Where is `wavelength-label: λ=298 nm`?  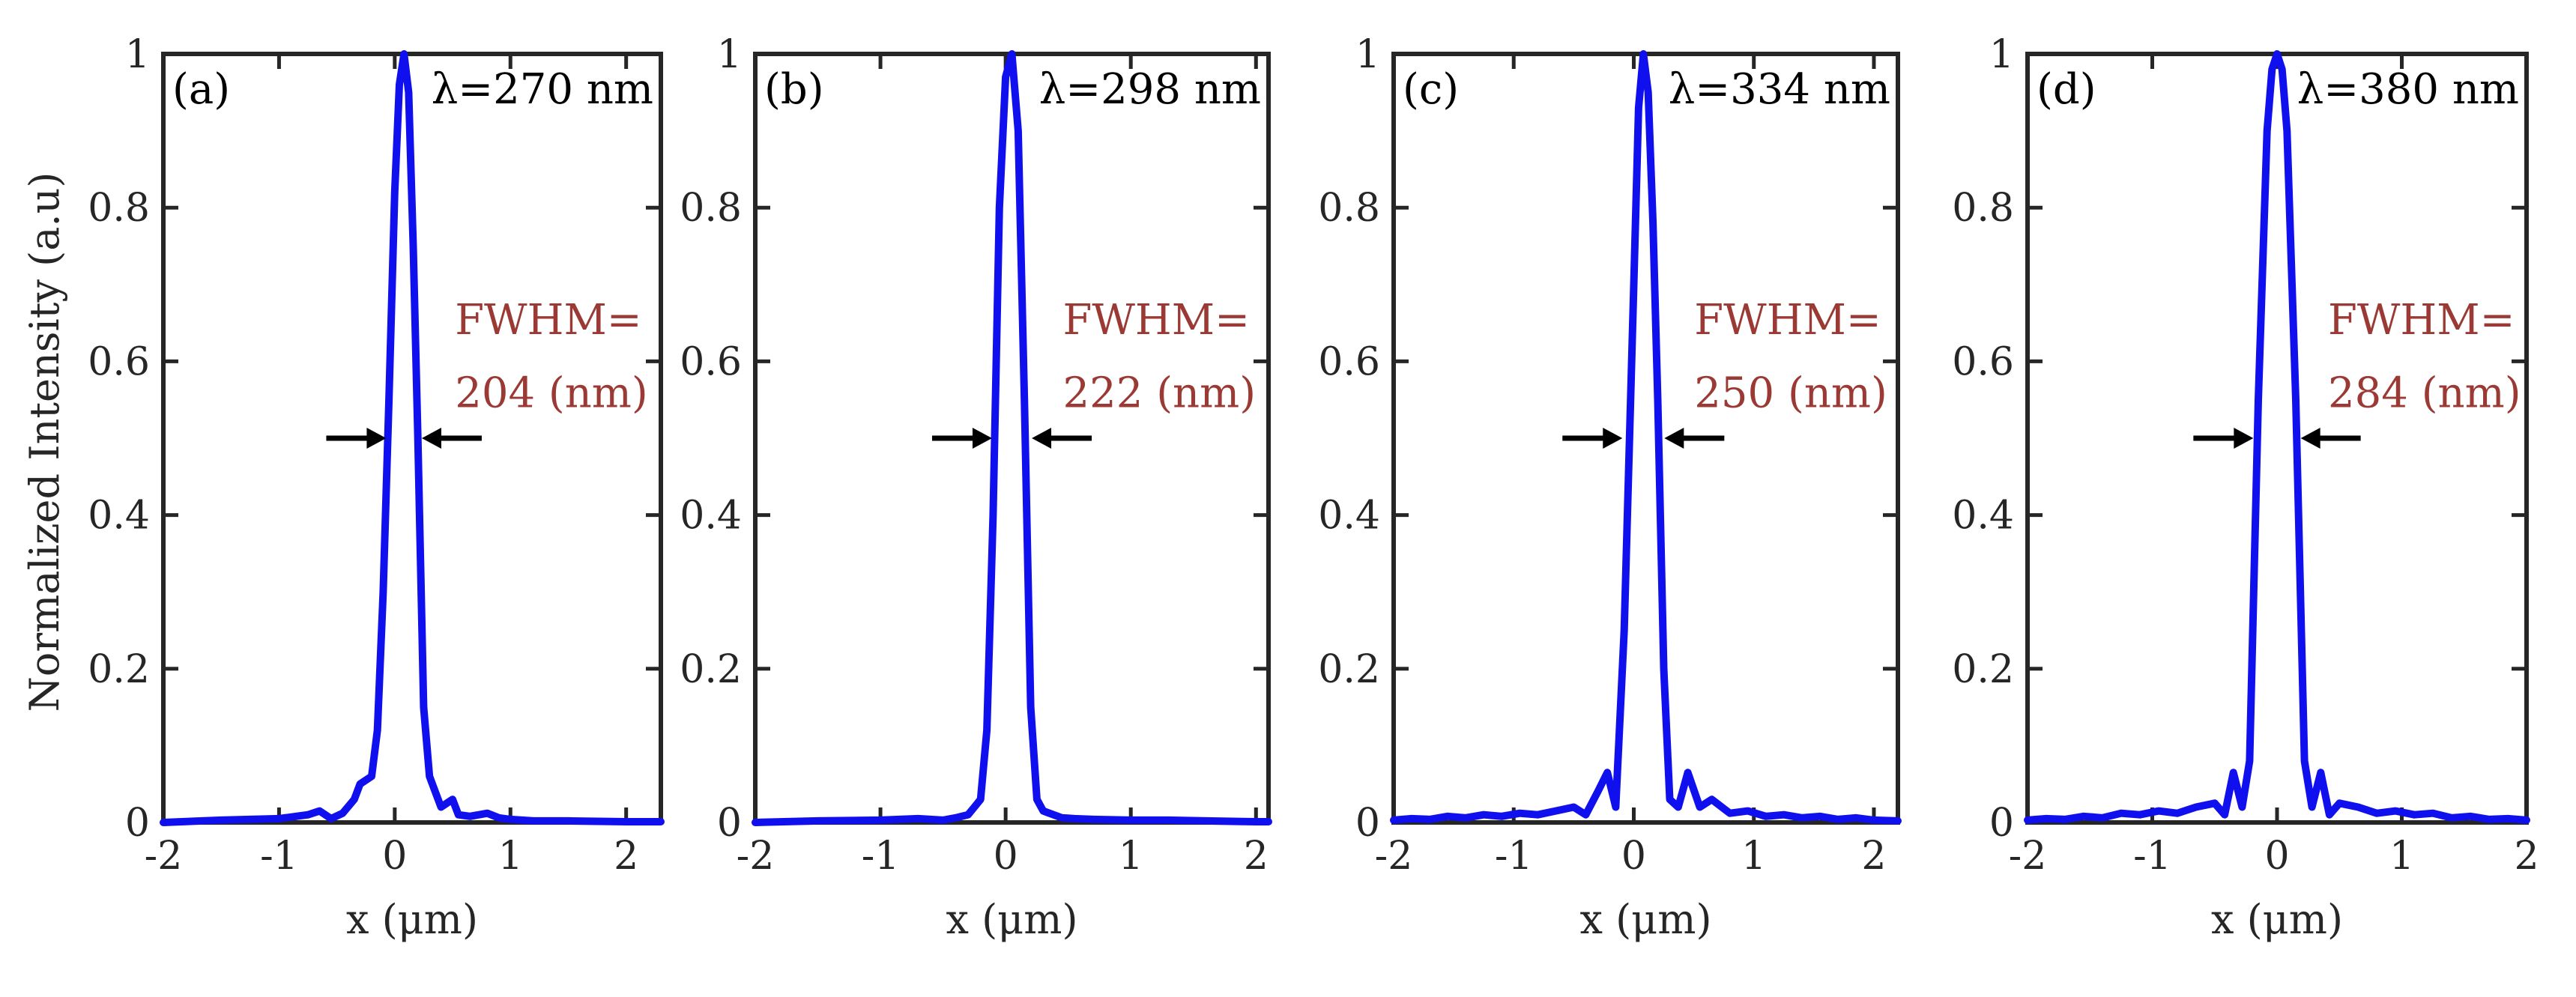 wavelength-label: λ=298 nm is located at coordinates (1150, 89).